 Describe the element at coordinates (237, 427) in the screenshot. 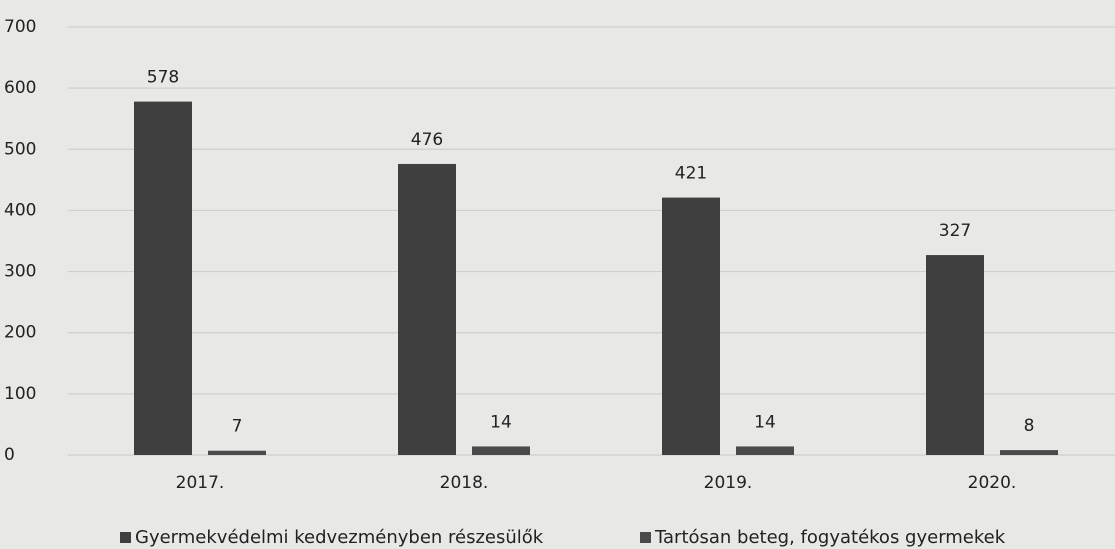

I see `data-label: 7` at that location.